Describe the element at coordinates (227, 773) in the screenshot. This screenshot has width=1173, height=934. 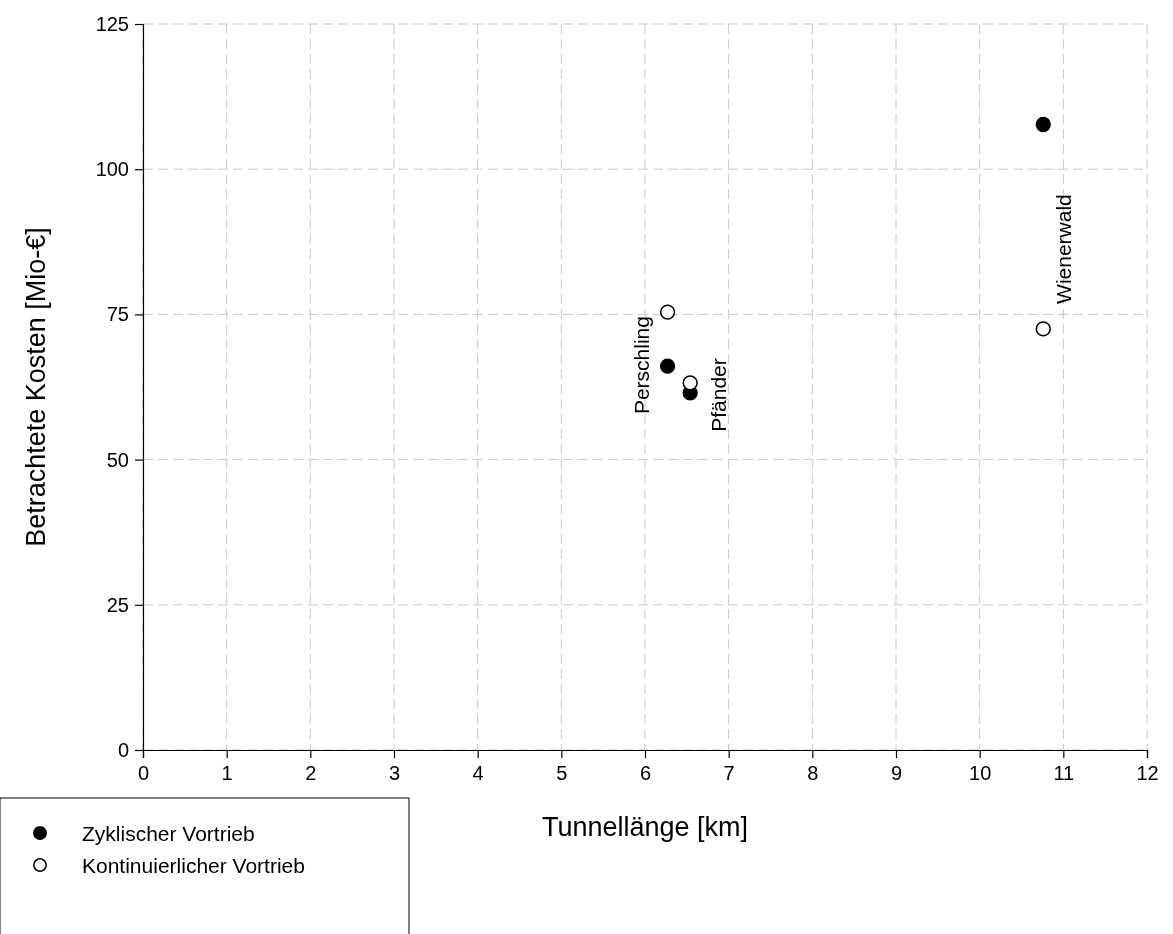
I see `x-tick-label: 1` at that location.